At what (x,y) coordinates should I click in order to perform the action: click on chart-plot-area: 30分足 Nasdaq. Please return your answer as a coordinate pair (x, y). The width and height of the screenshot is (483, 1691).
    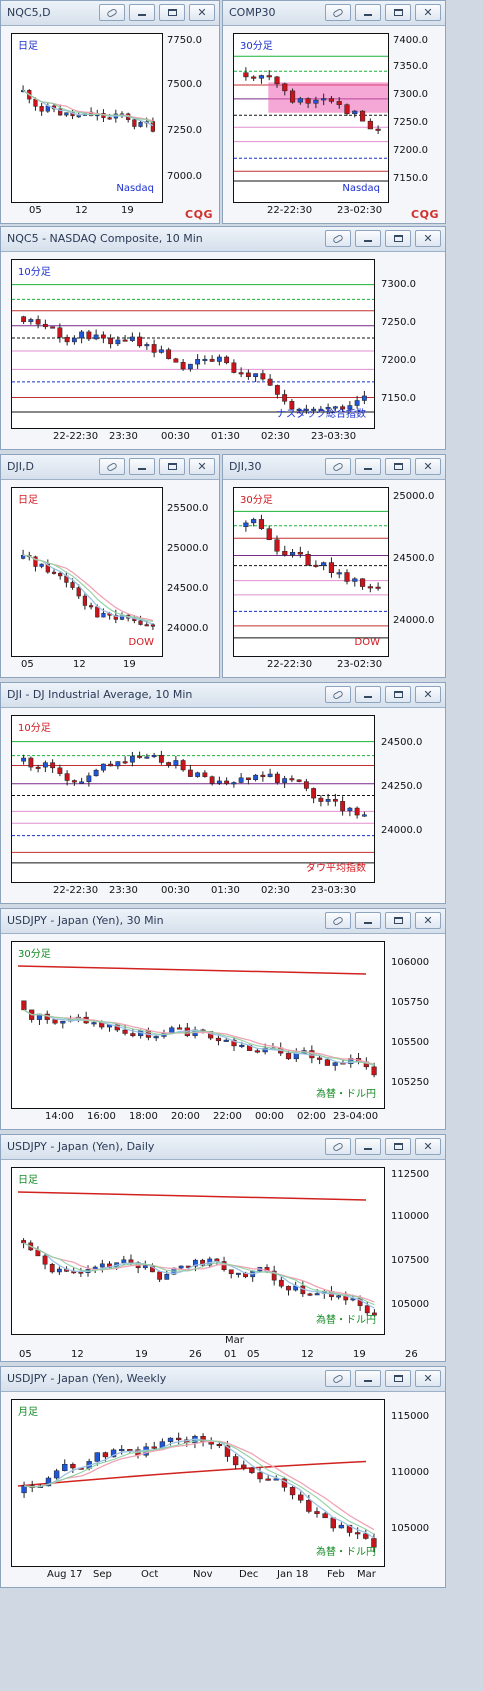
    Looking at the image, I should click on (311, 118).